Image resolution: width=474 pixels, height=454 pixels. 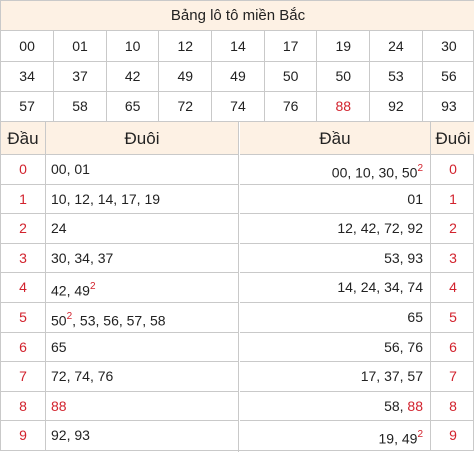 What do you see at coordinates (453, 376) in the screenshot?
I see `tail-digit: 7` at bounding box center [453, 376].